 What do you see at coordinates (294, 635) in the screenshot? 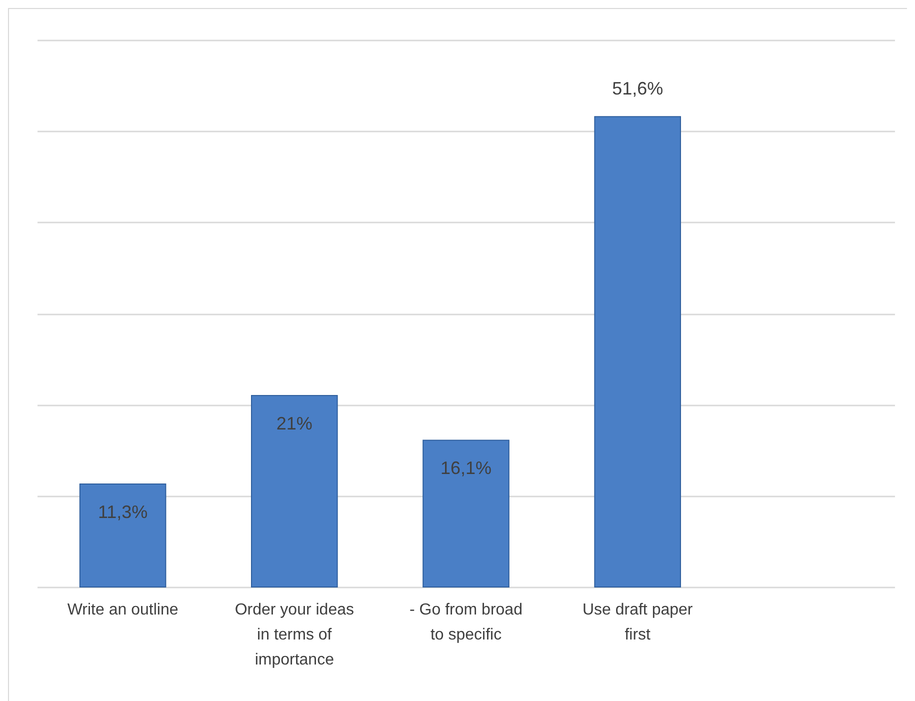
I see `x-tick-label: Order your ideas in terms of importance` at bounding box center [294, 635].